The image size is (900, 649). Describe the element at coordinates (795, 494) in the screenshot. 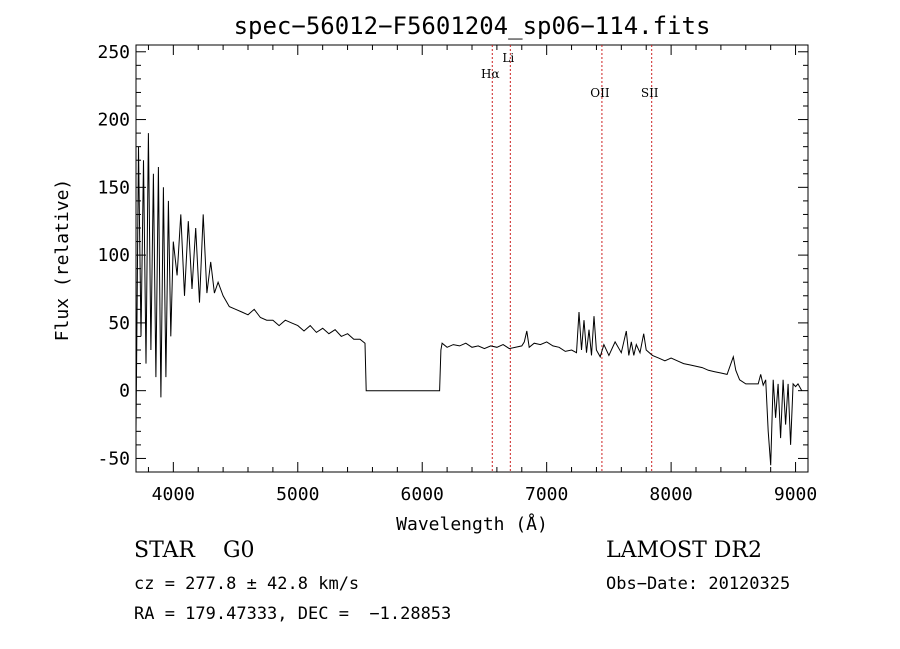

I see `x-tick-label: 9000` at that location.